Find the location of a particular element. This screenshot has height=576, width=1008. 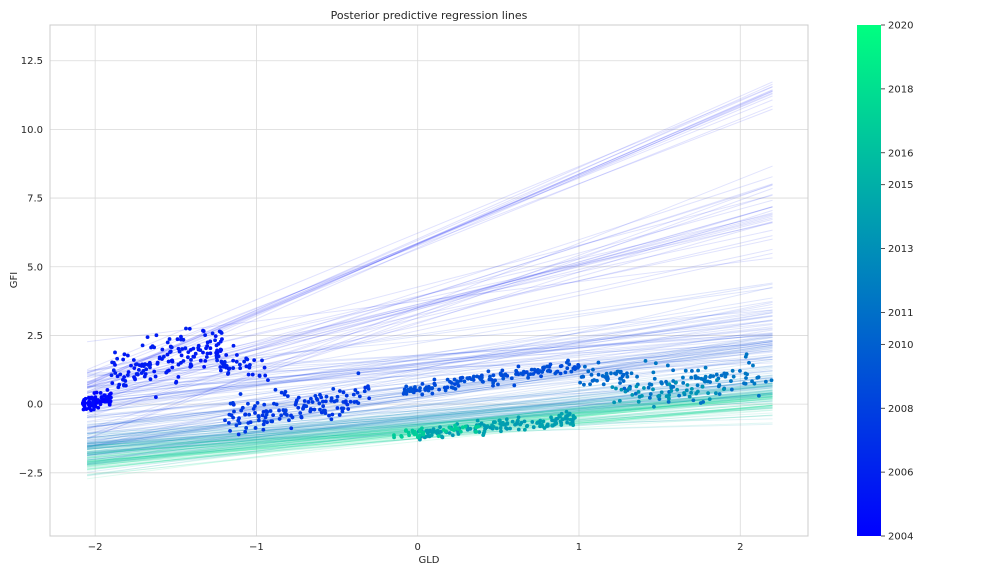

colorbar-tick-label: 2020 is located at coordinates (900, 26).